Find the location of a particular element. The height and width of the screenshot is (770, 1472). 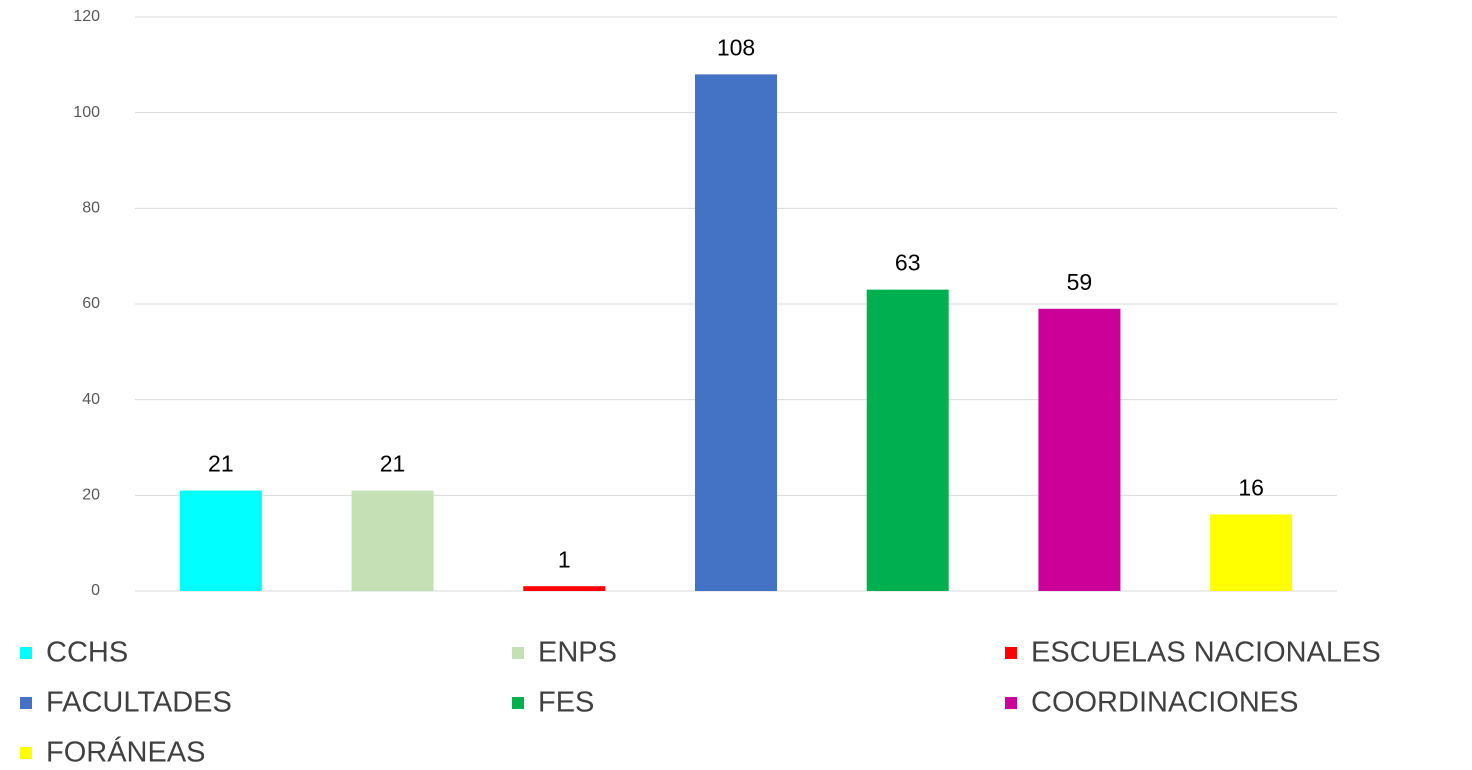

legend-label: COORDINACIONES is located at coordinates (1164, 703).